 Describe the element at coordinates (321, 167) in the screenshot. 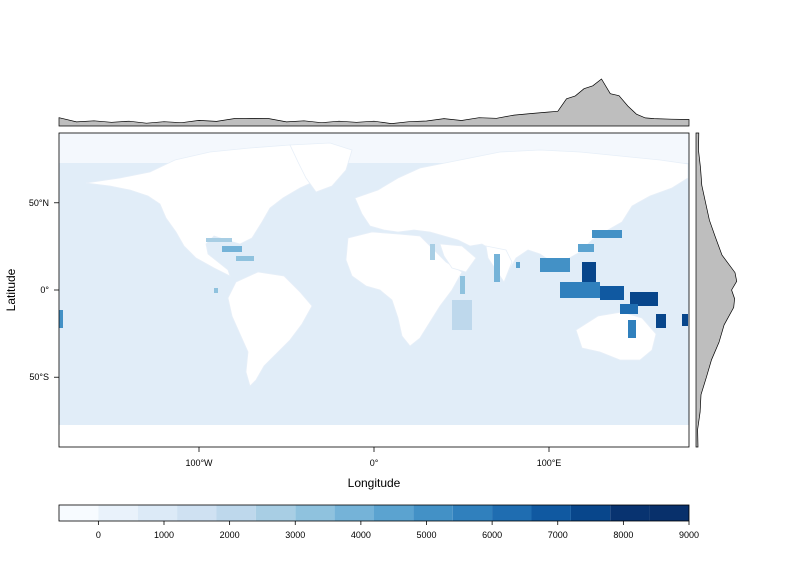

I see `greenland-land` at that location.